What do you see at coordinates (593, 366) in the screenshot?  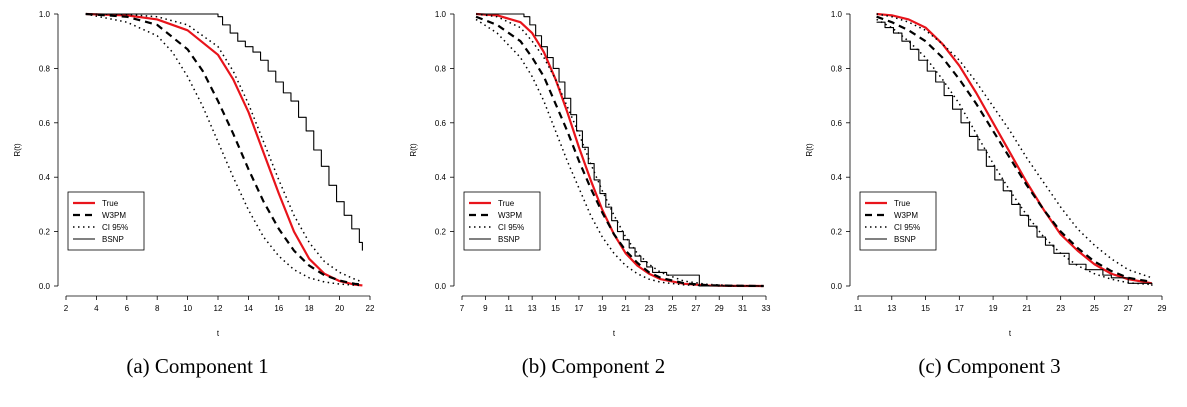 I see `caption-component-2: (b) Component 2` at bounding box center [593, 366].